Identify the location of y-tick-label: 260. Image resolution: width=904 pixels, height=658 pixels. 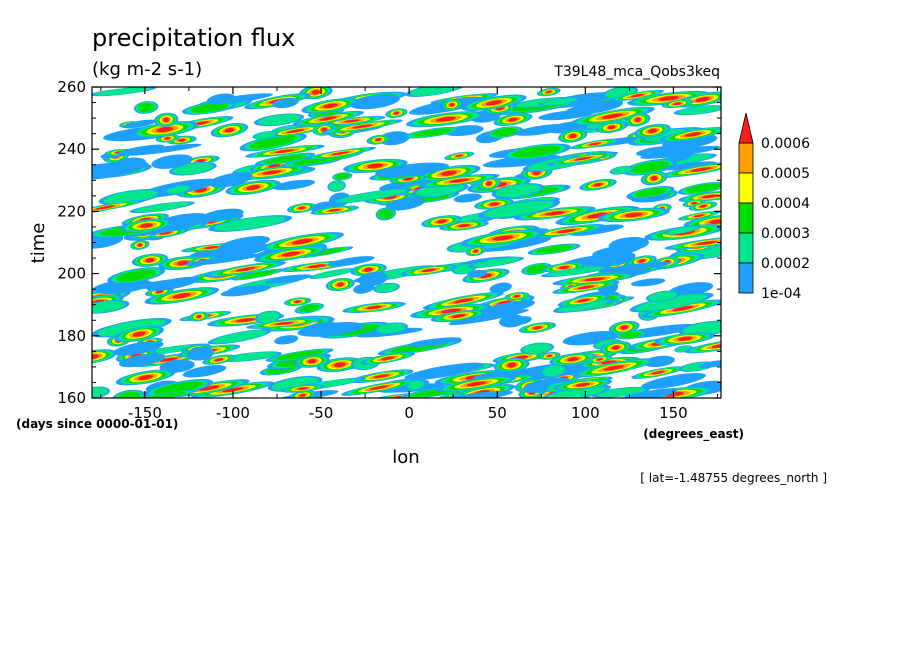
(71, 87).